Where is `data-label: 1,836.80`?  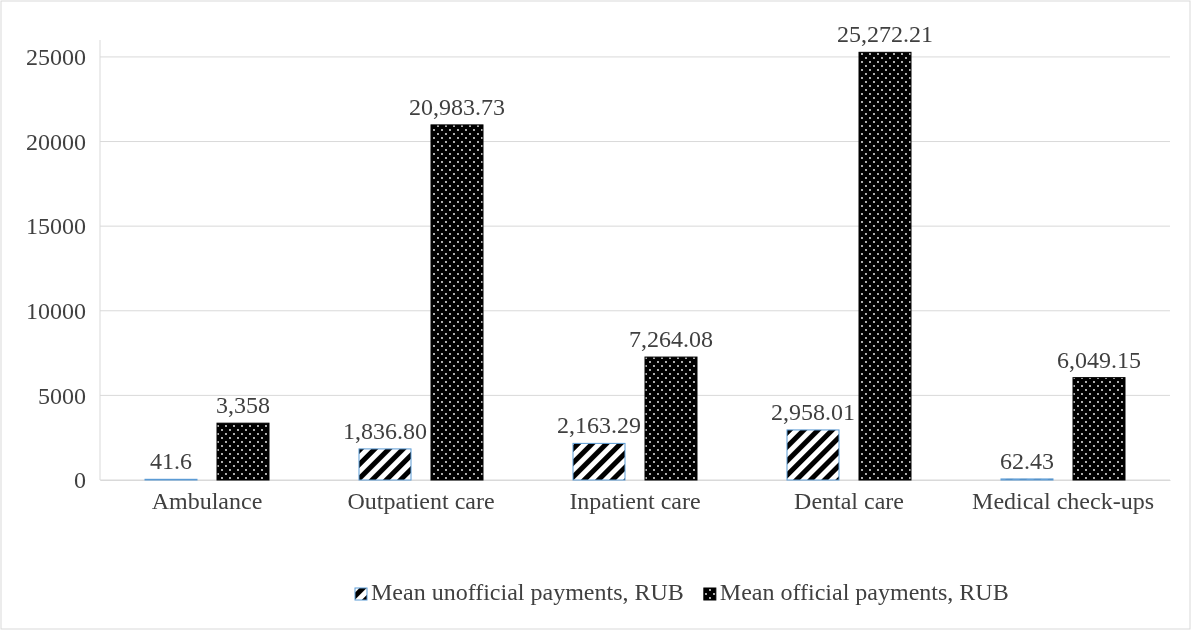
data-label: 1,836.80 is located at coordinates (385, 430).